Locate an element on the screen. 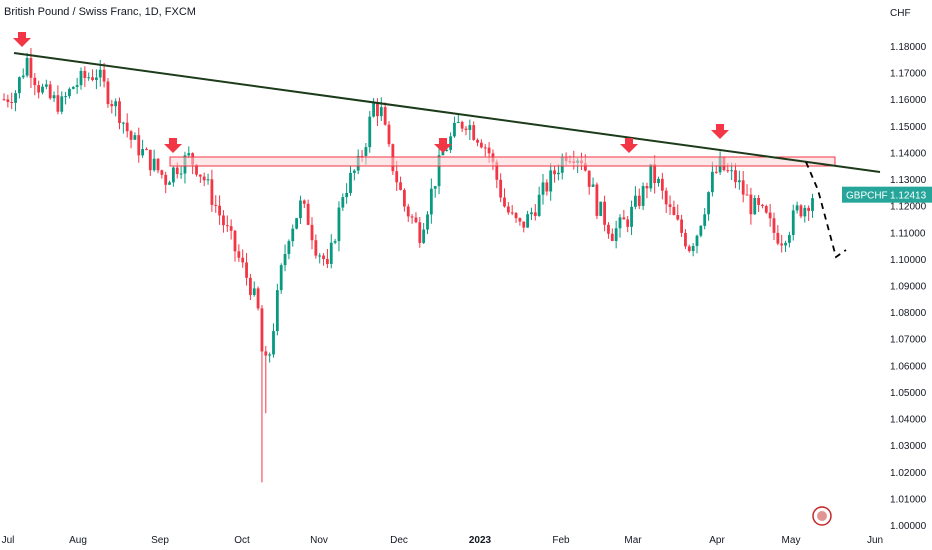  time-tick-label: Jun is located at coordinates (875, 540).